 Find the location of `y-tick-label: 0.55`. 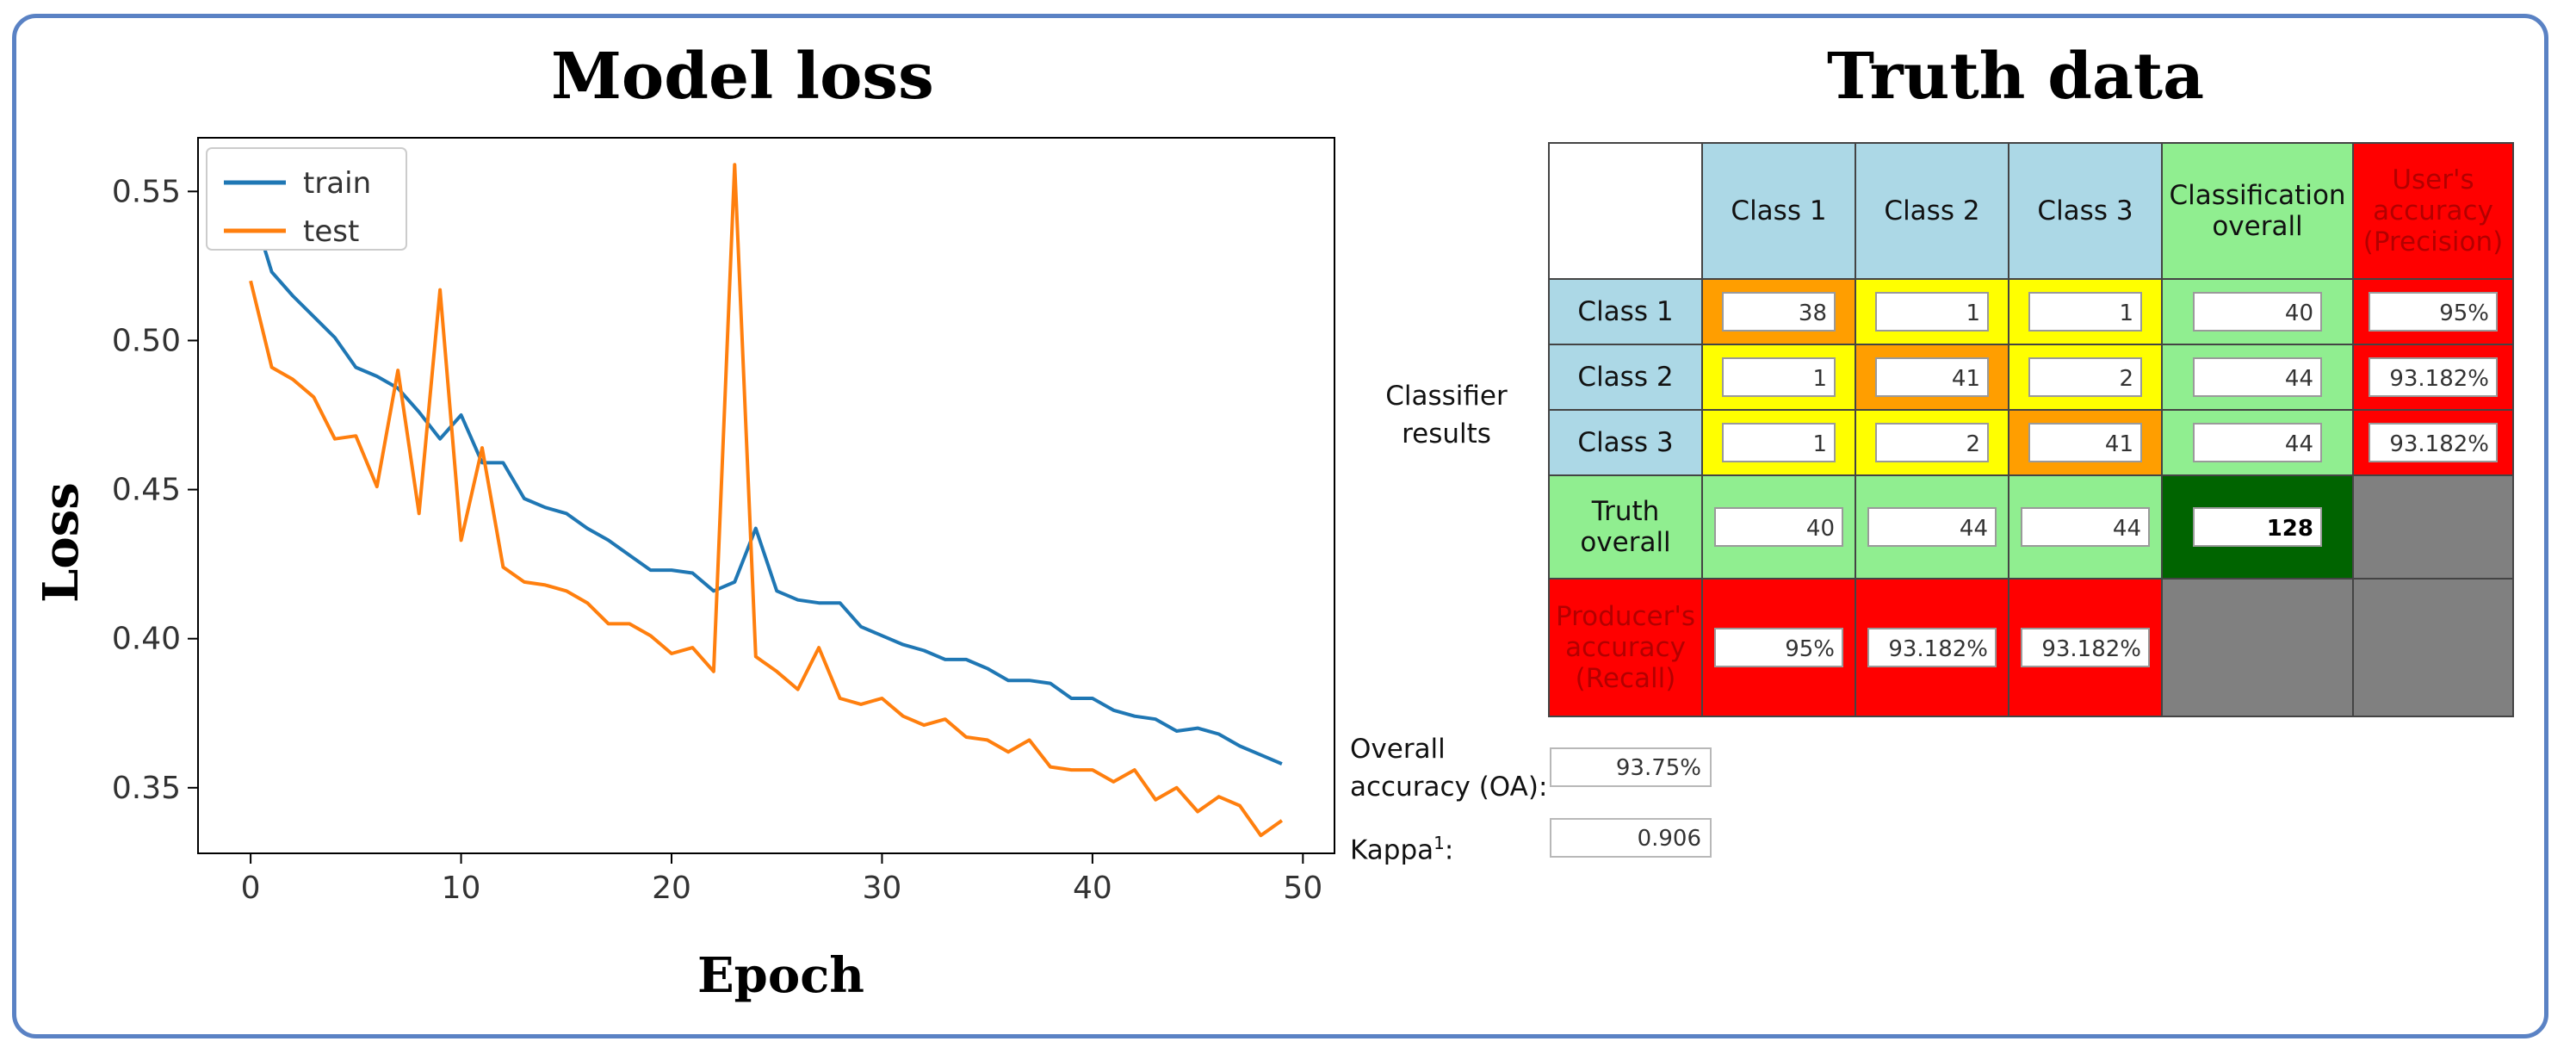

y-tick-label: 0.55 is located at coordinates (146, 191).